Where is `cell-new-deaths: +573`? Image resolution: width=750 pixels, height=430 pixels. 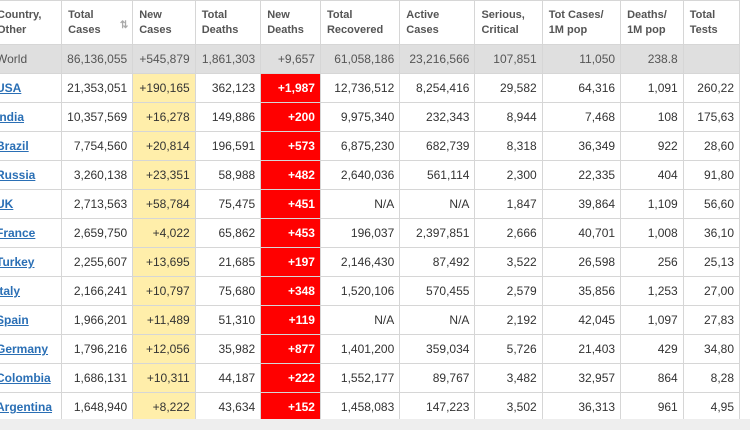
cell-new-deaths: +573 is located at coordinates (290, 146).